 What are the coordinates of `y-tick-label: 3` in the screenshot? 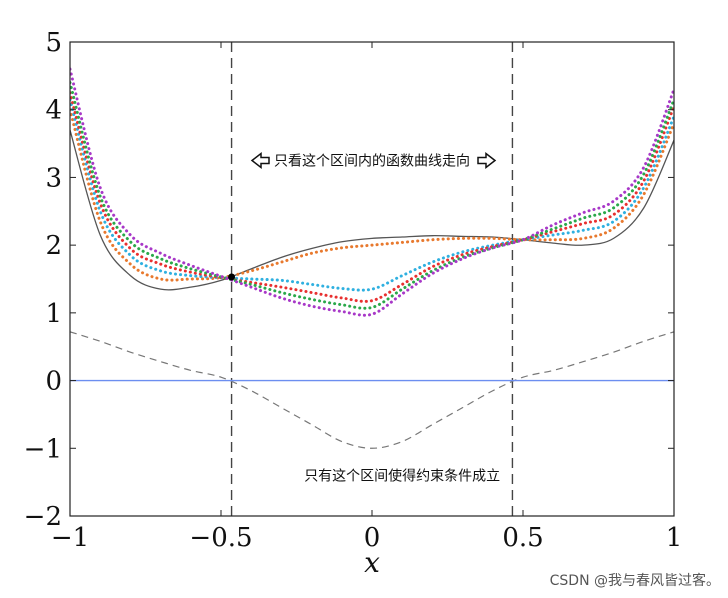 It's located at (53, 178).